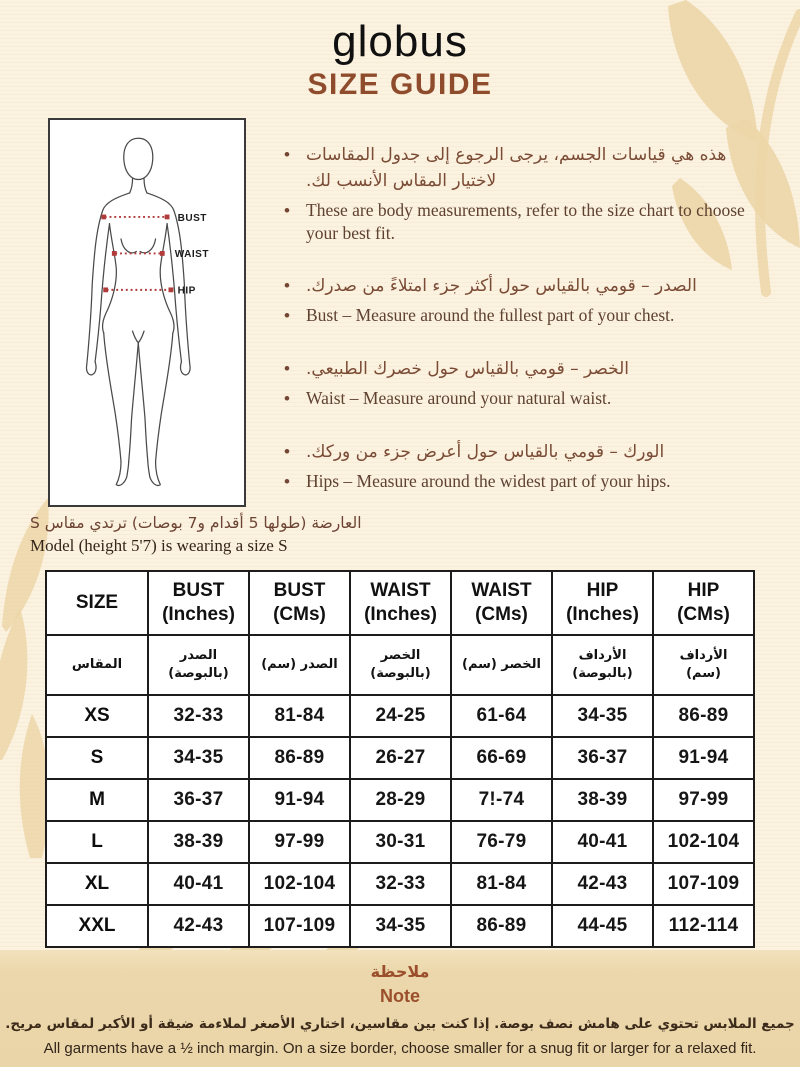  Describe the element at coordinates (198, 602) in the screenshot. I see `col-header-bust-in: BUST (Inches)` at that location.